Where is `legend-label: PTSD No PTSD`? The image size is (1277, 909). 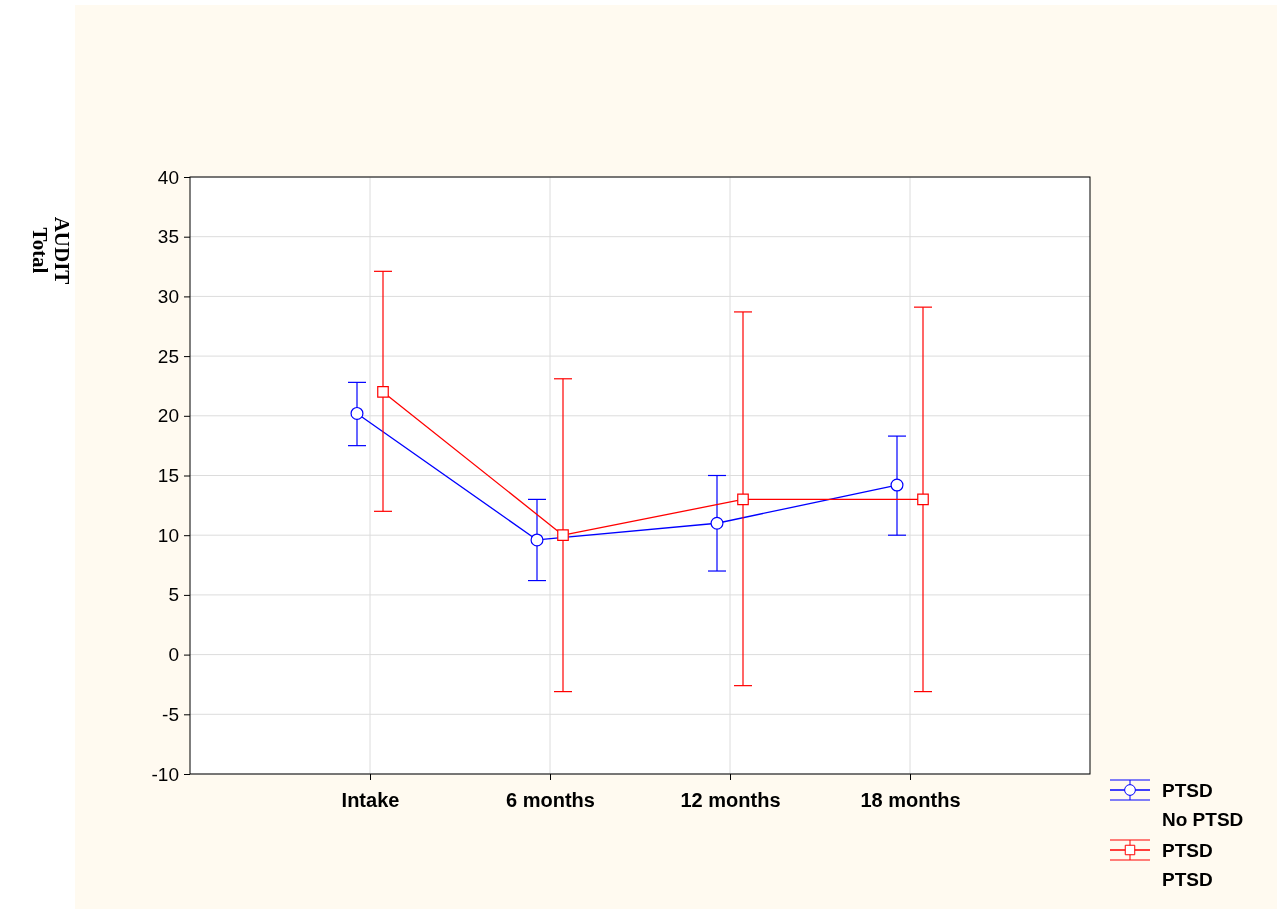
legend-label: PTSD No PTSD is located at coordinates (1203, 805).